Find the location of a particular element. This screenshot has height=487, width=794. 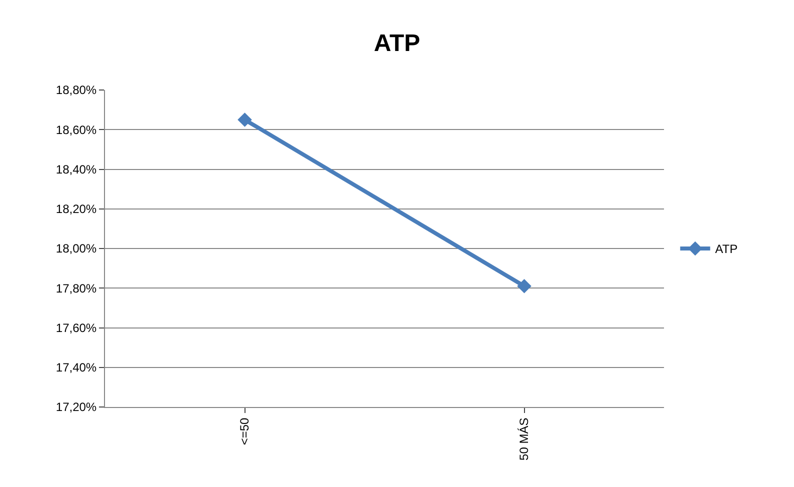

y-tick-label: 18,20% is located at coordinates (76, 209).